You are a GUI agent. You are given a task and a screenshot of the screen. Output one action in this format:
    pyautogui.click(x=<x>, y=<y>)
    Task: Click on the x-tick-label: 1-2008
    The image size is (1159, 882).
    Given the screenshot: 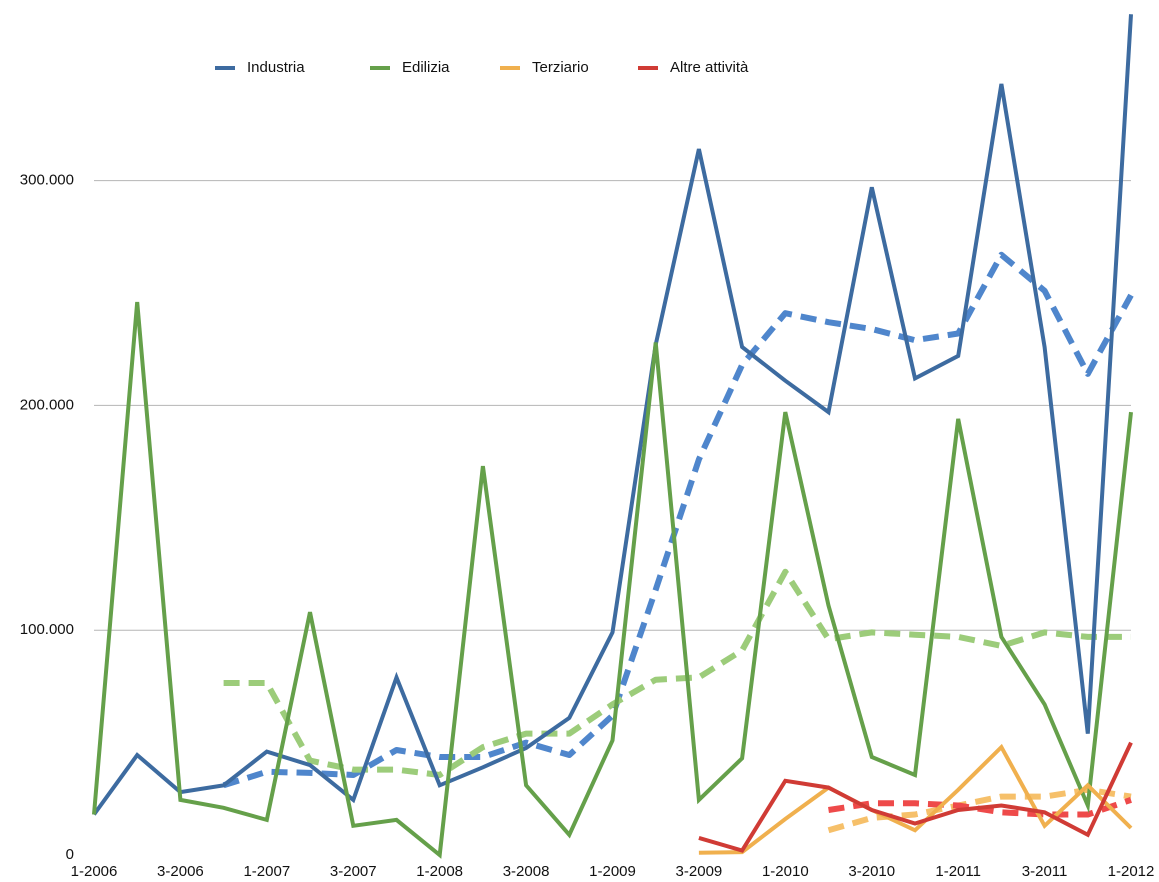 What is the action you would take?
    pyautogui.click(x=439, y=871)
    